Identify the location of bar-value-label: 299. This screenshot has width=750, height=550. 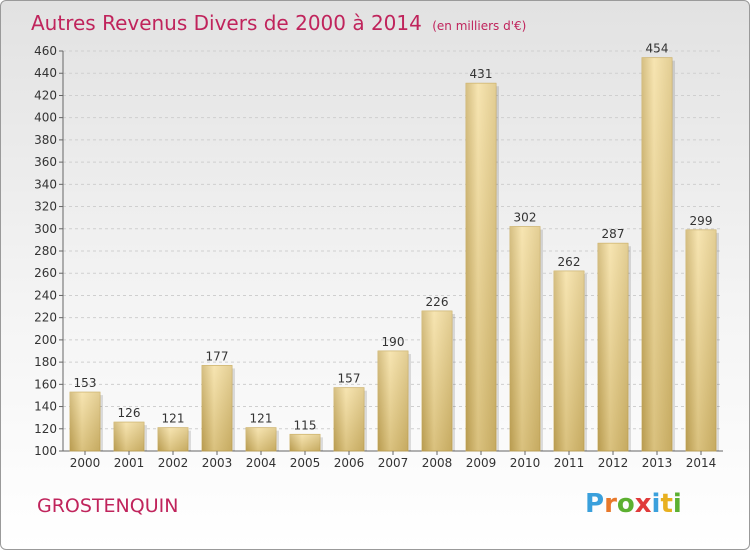
(701, 221).